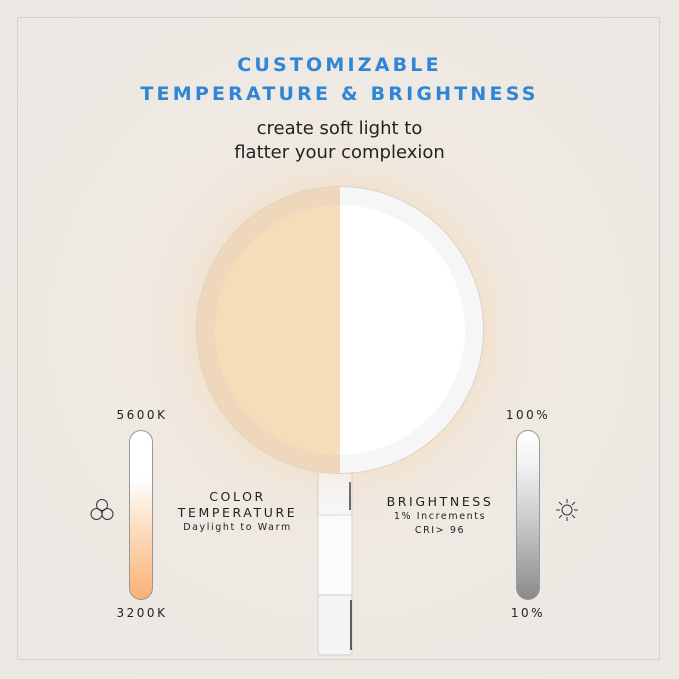 This screenshot has width=679, height=679. What do you see at coordinates (142, 415) in the screenshot?
I see `temperature-max-label: 5600K` at bounding box center [142, 415].